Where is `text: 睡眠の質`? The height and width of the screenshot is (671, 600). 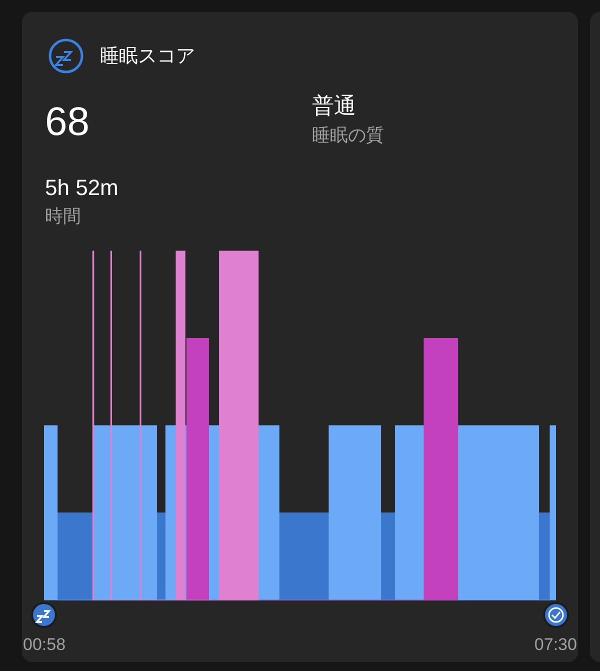 text: 睡眠の質 is located at coordinates (348, 135).